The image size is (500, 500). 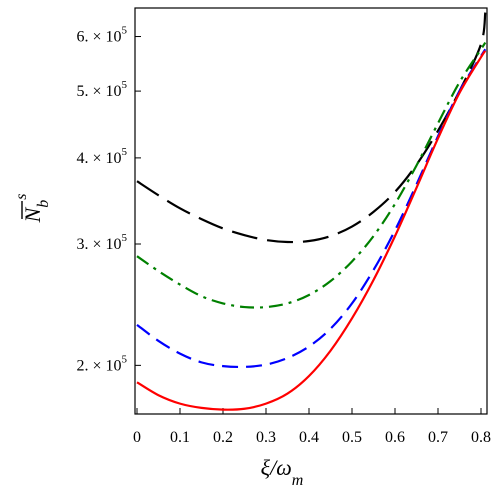 I want to click on y-axis-title-main: N, so click(x=32, y=214).